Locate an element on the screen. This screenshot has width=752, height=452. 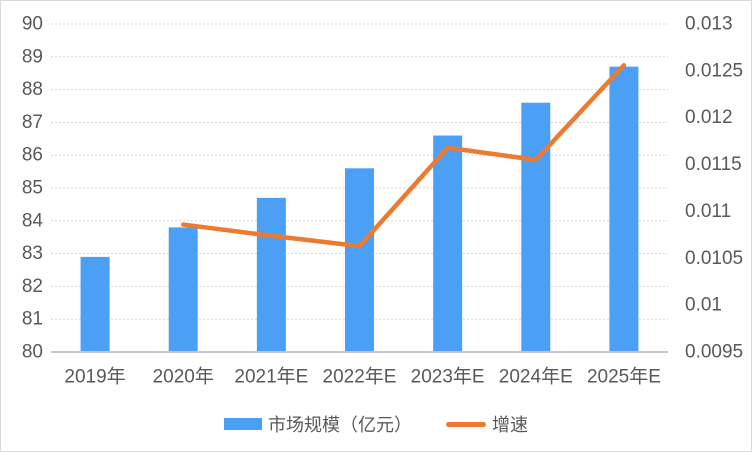
chart-legend: 市场规模（亿元） 增速 is located at coordinates (376, 424).